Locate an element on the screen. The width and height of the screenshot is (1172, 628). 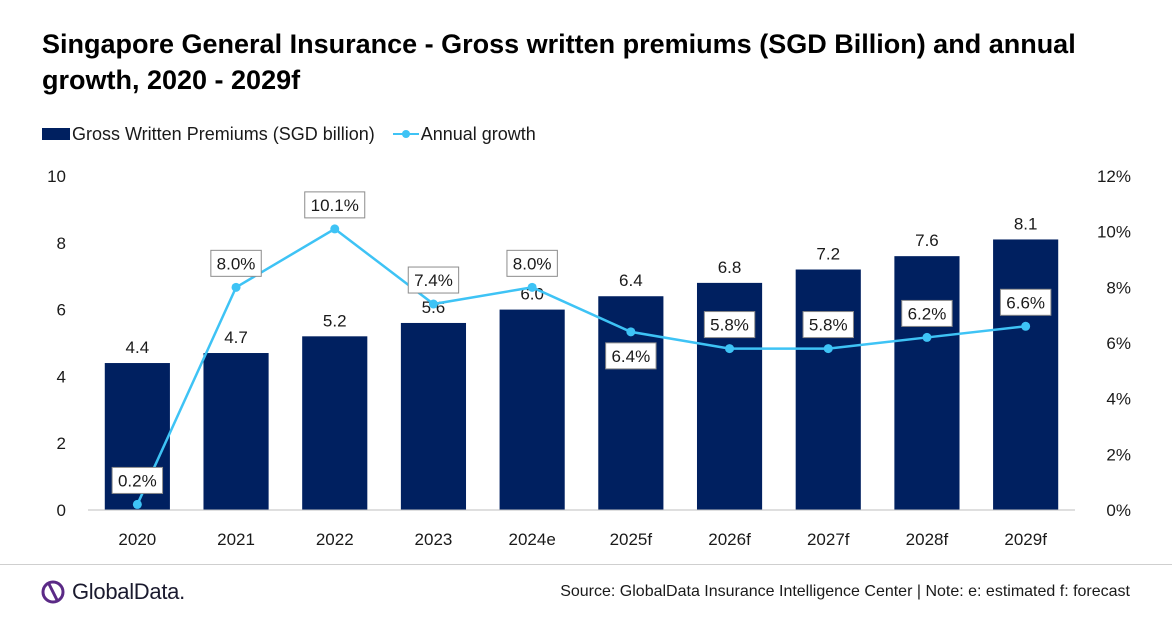
right-axis-ticks: 0% 2% 4% 6% 8% 10% 12% is located at coordinates (1114, 343).